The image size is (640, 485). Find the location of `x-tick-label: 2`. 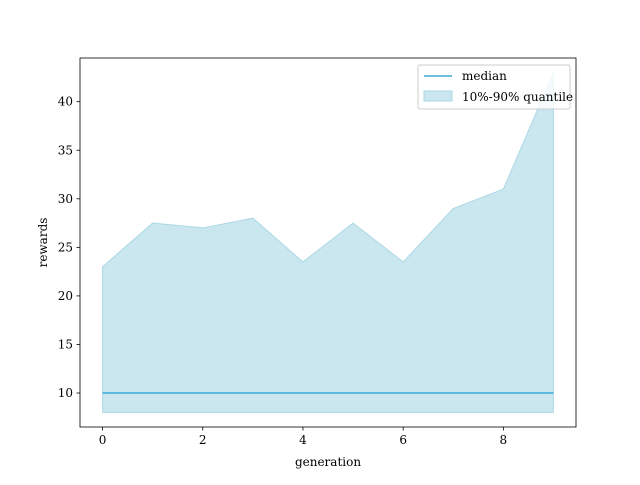

x-tick-label: 2 is located at coordinates (203, 440).